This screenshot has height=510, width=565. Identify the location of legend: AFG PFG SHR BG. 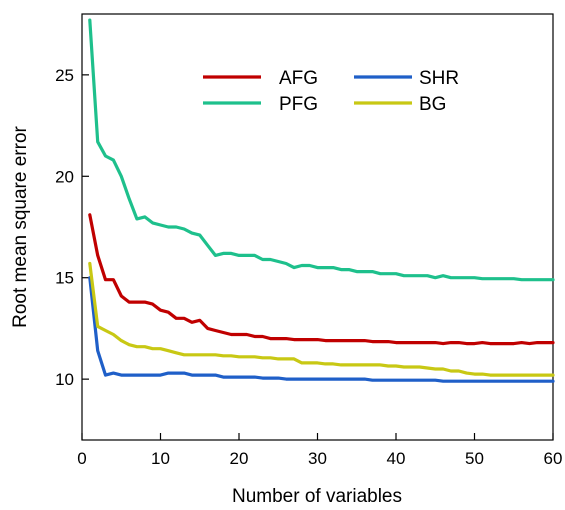
(331, 91).